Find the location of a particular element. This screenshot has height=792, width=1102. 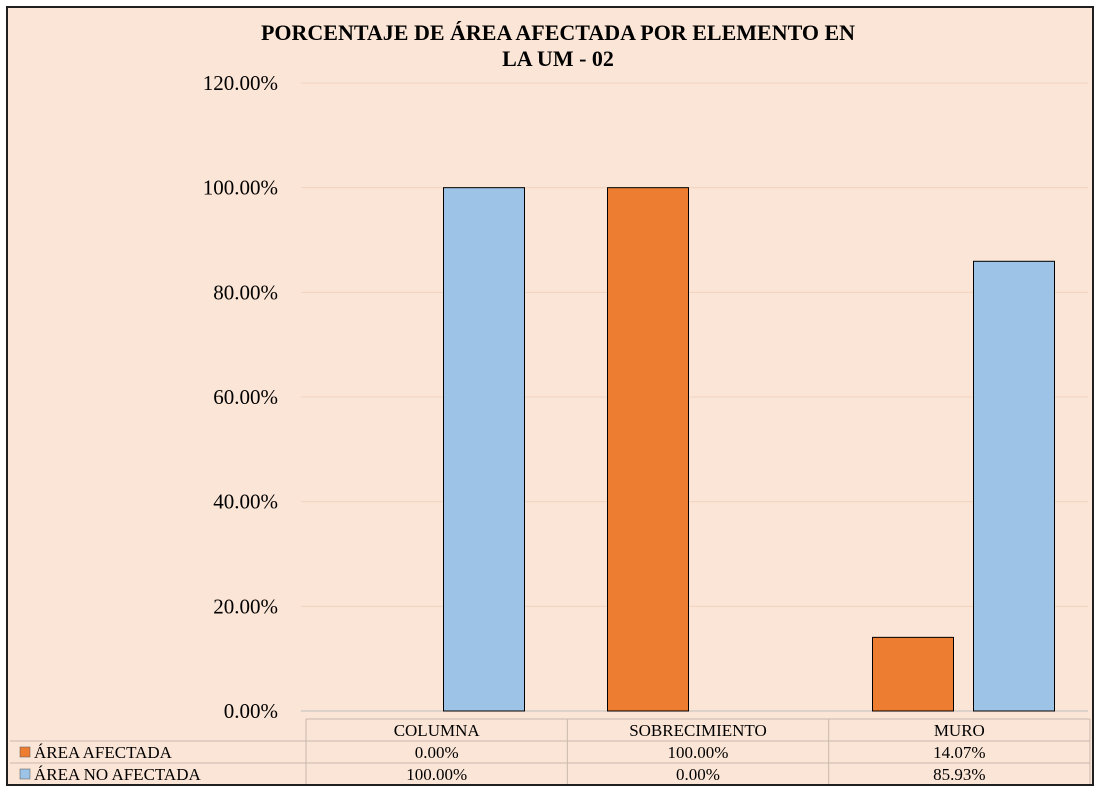

y-tick-label: 40.00% is located at coordinates (245, 502).